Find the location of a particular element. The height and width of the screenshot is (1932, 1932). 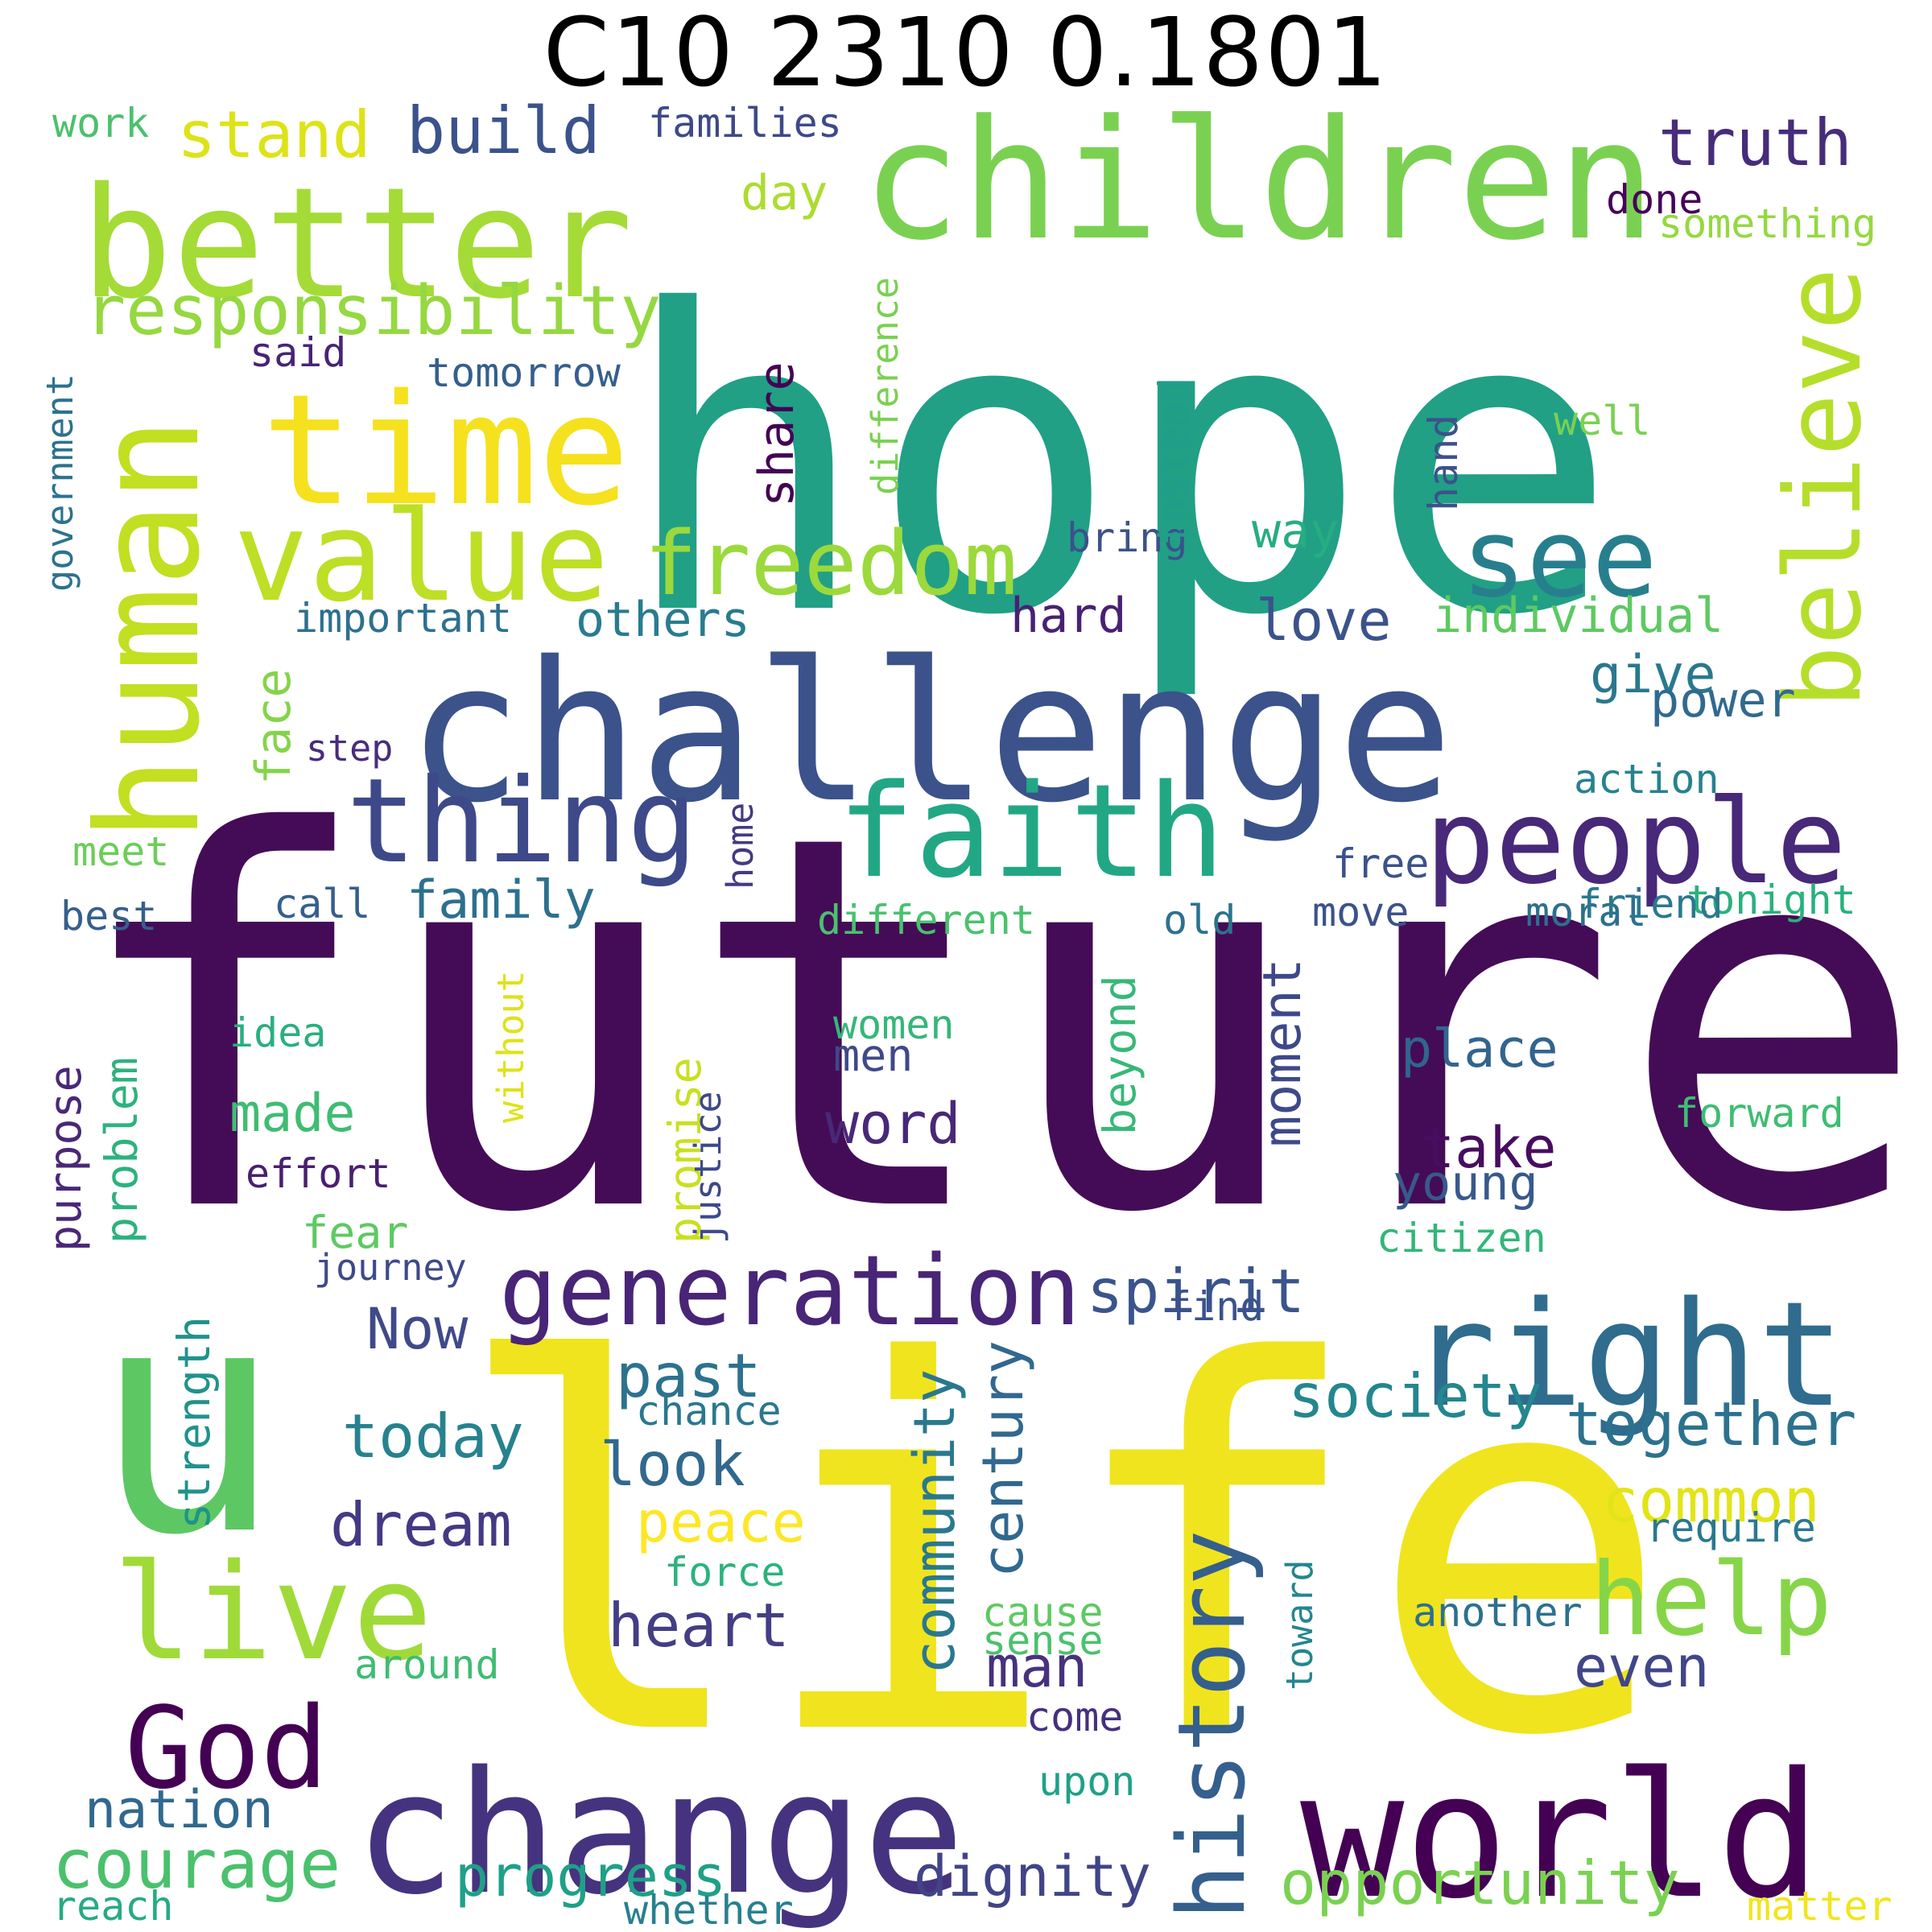

word-done: done is located at coordinates (1654, 199).